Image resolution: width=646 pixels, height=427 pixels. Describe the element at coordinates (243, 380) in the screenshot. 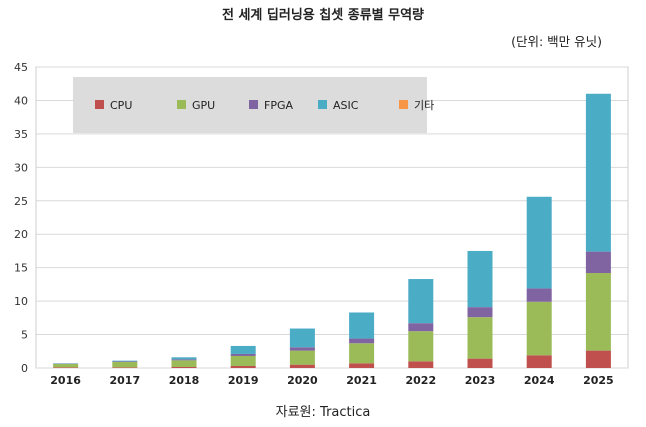

I see `x-tick-label: 2019` at that location.